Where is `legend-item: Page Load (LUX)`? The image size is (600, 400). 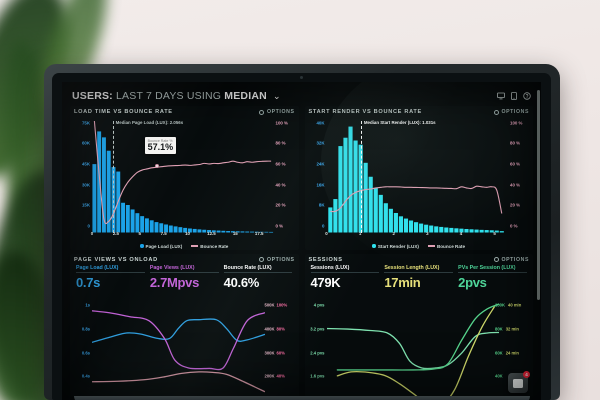 legend-item: Page Load (LUX) is located at coordinates (161, 246).